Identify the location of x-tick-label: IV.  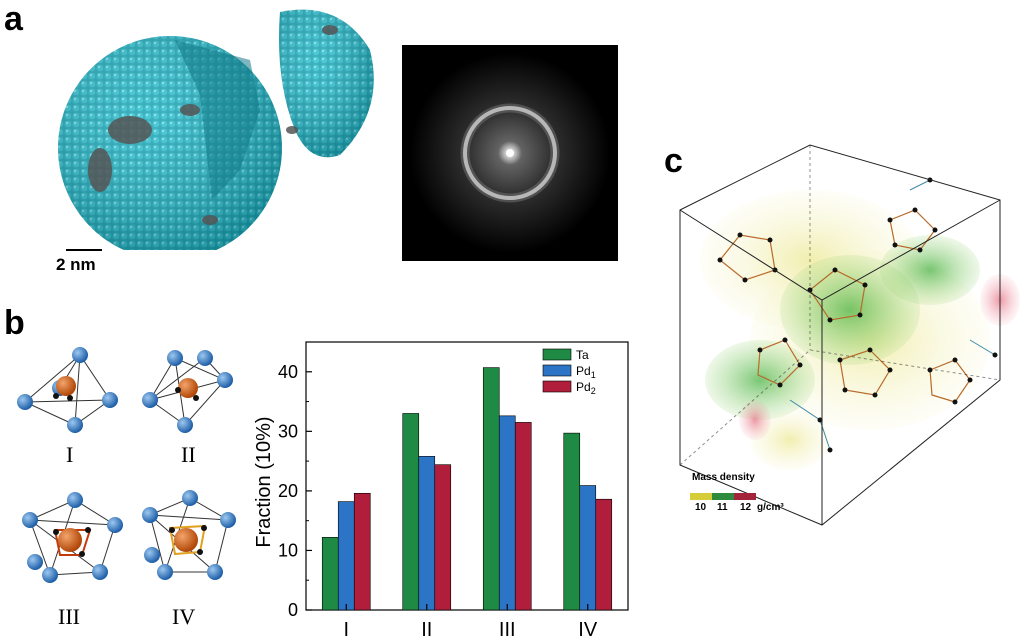
(588, 630).